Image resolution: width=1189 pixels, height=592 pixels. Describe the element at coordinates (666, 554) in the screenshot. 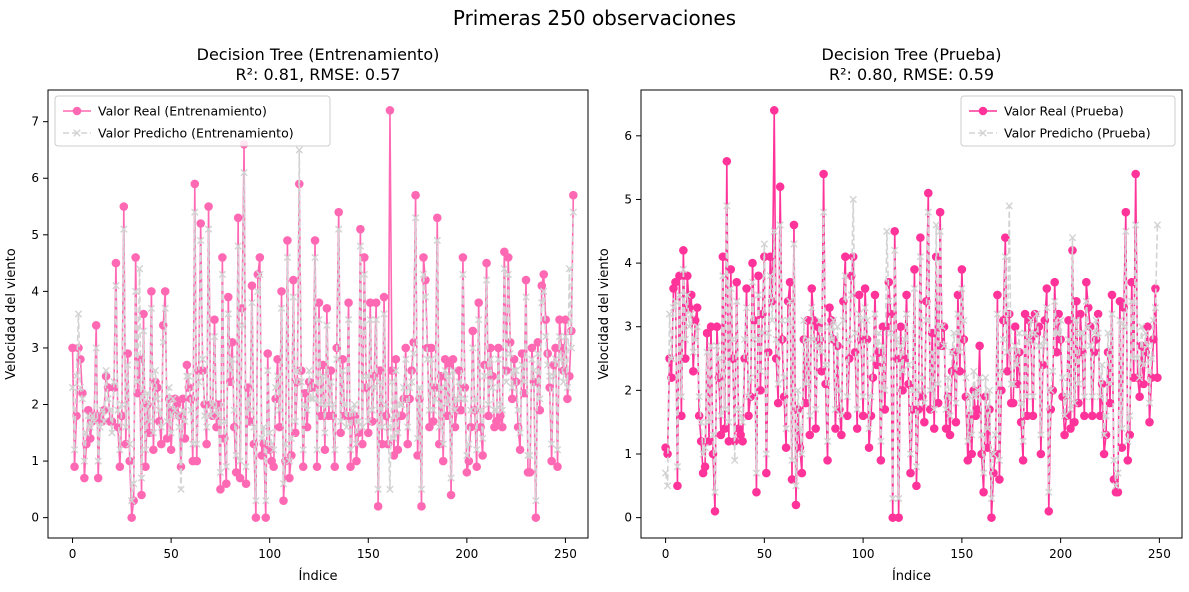

I see `x-tick-label: 0` at that location.